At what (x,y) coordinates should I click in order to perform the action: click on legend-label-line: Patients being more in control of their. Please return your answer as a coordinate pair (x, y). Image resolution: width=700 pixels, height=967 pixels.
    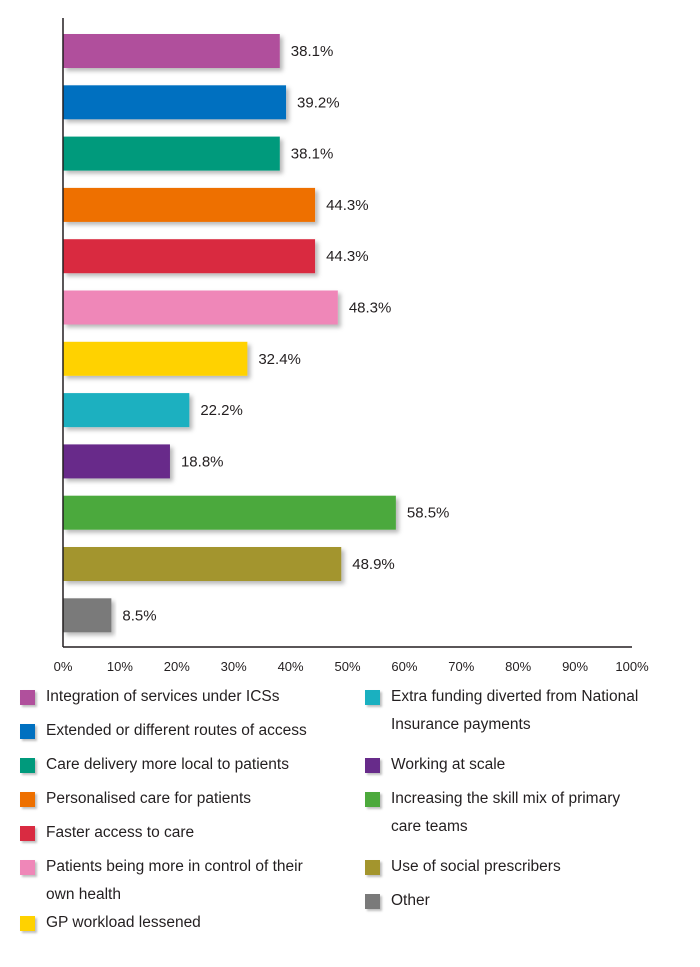
    Looking at the image, I should click on (174, 866).